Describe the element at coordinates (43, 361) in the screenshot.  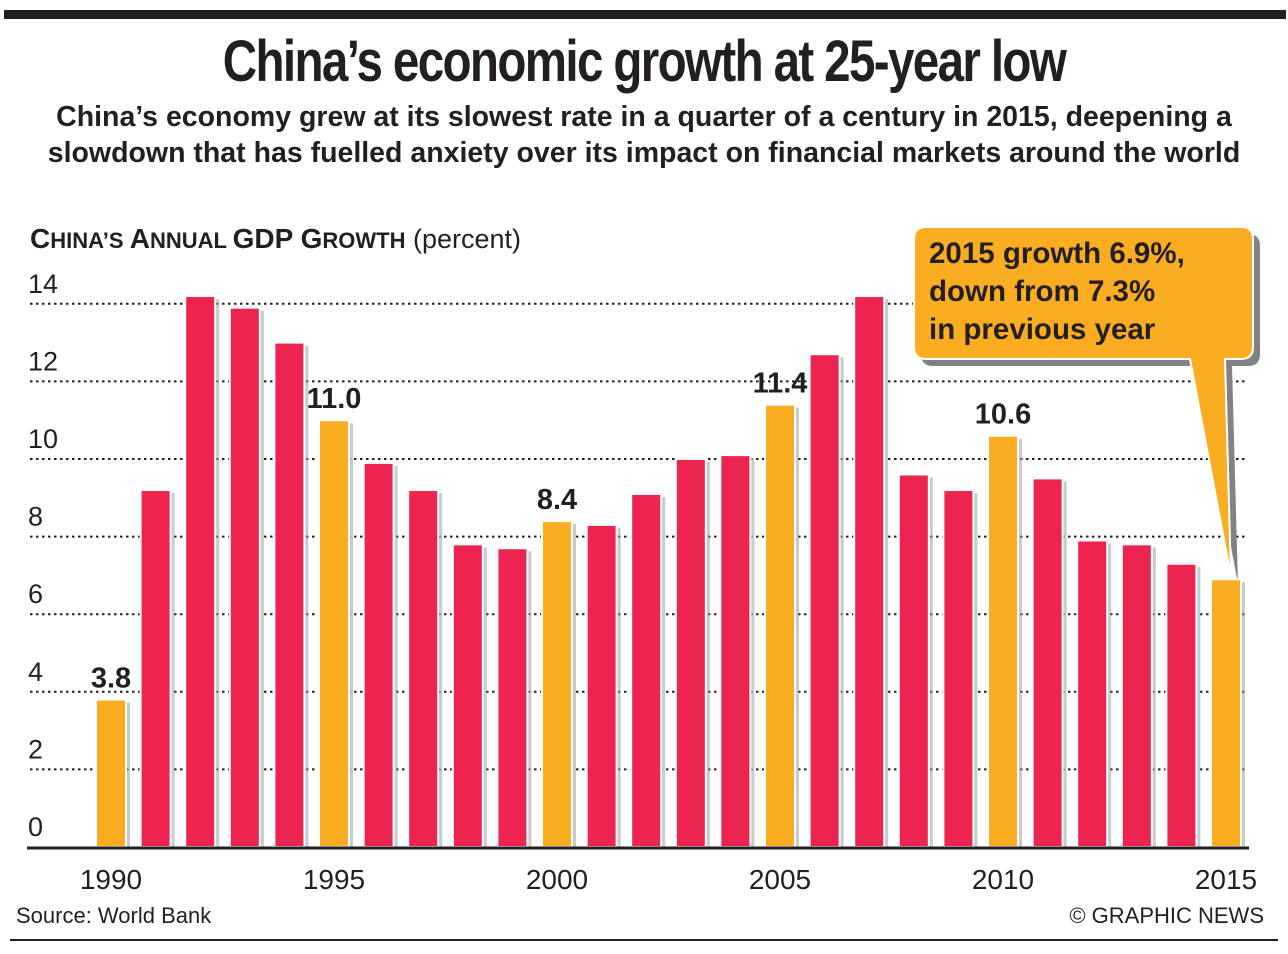
I see `y-tick-label: 12` at that location.